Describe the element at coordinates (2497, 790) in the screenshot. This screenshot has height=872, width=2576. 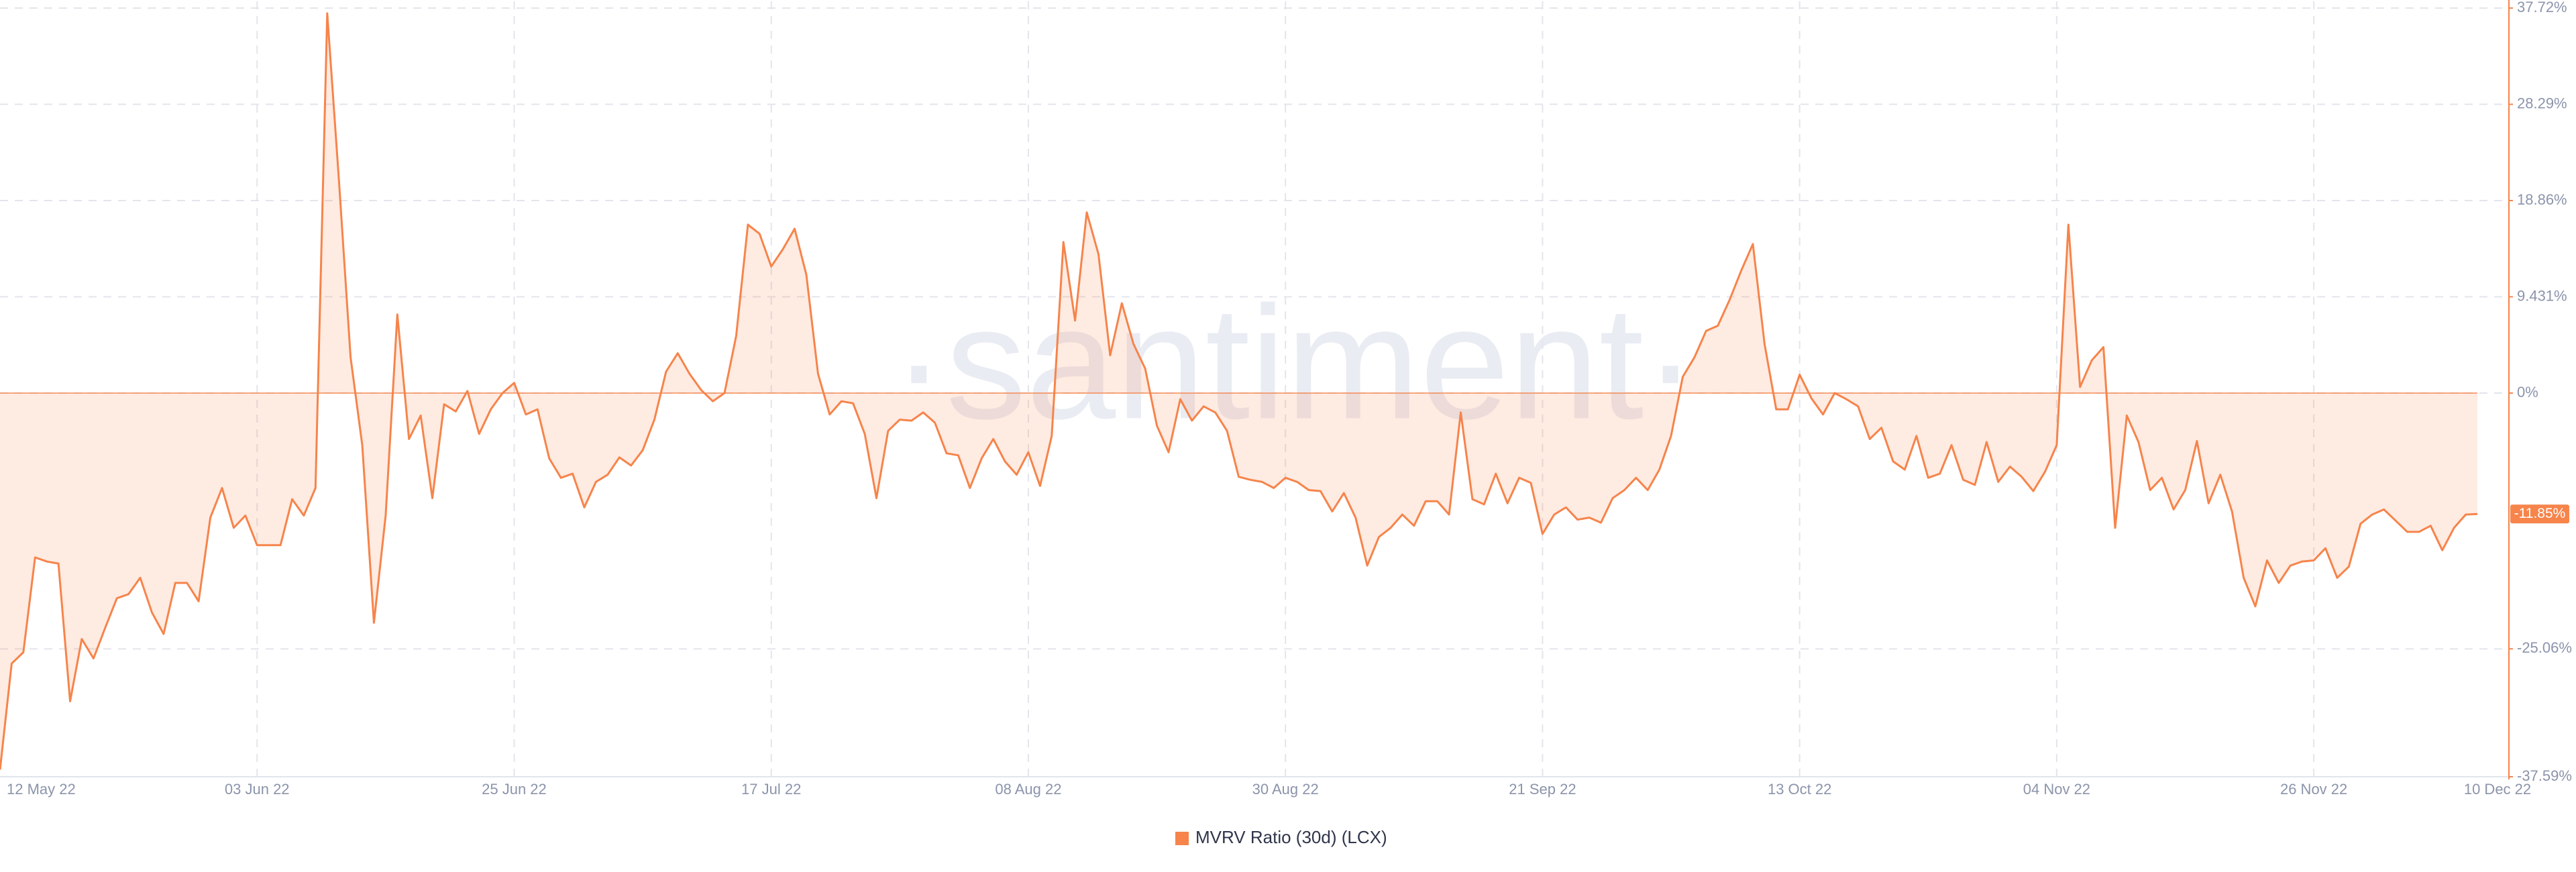
I see `x-tick-label: 10 Dec 22` at that location.